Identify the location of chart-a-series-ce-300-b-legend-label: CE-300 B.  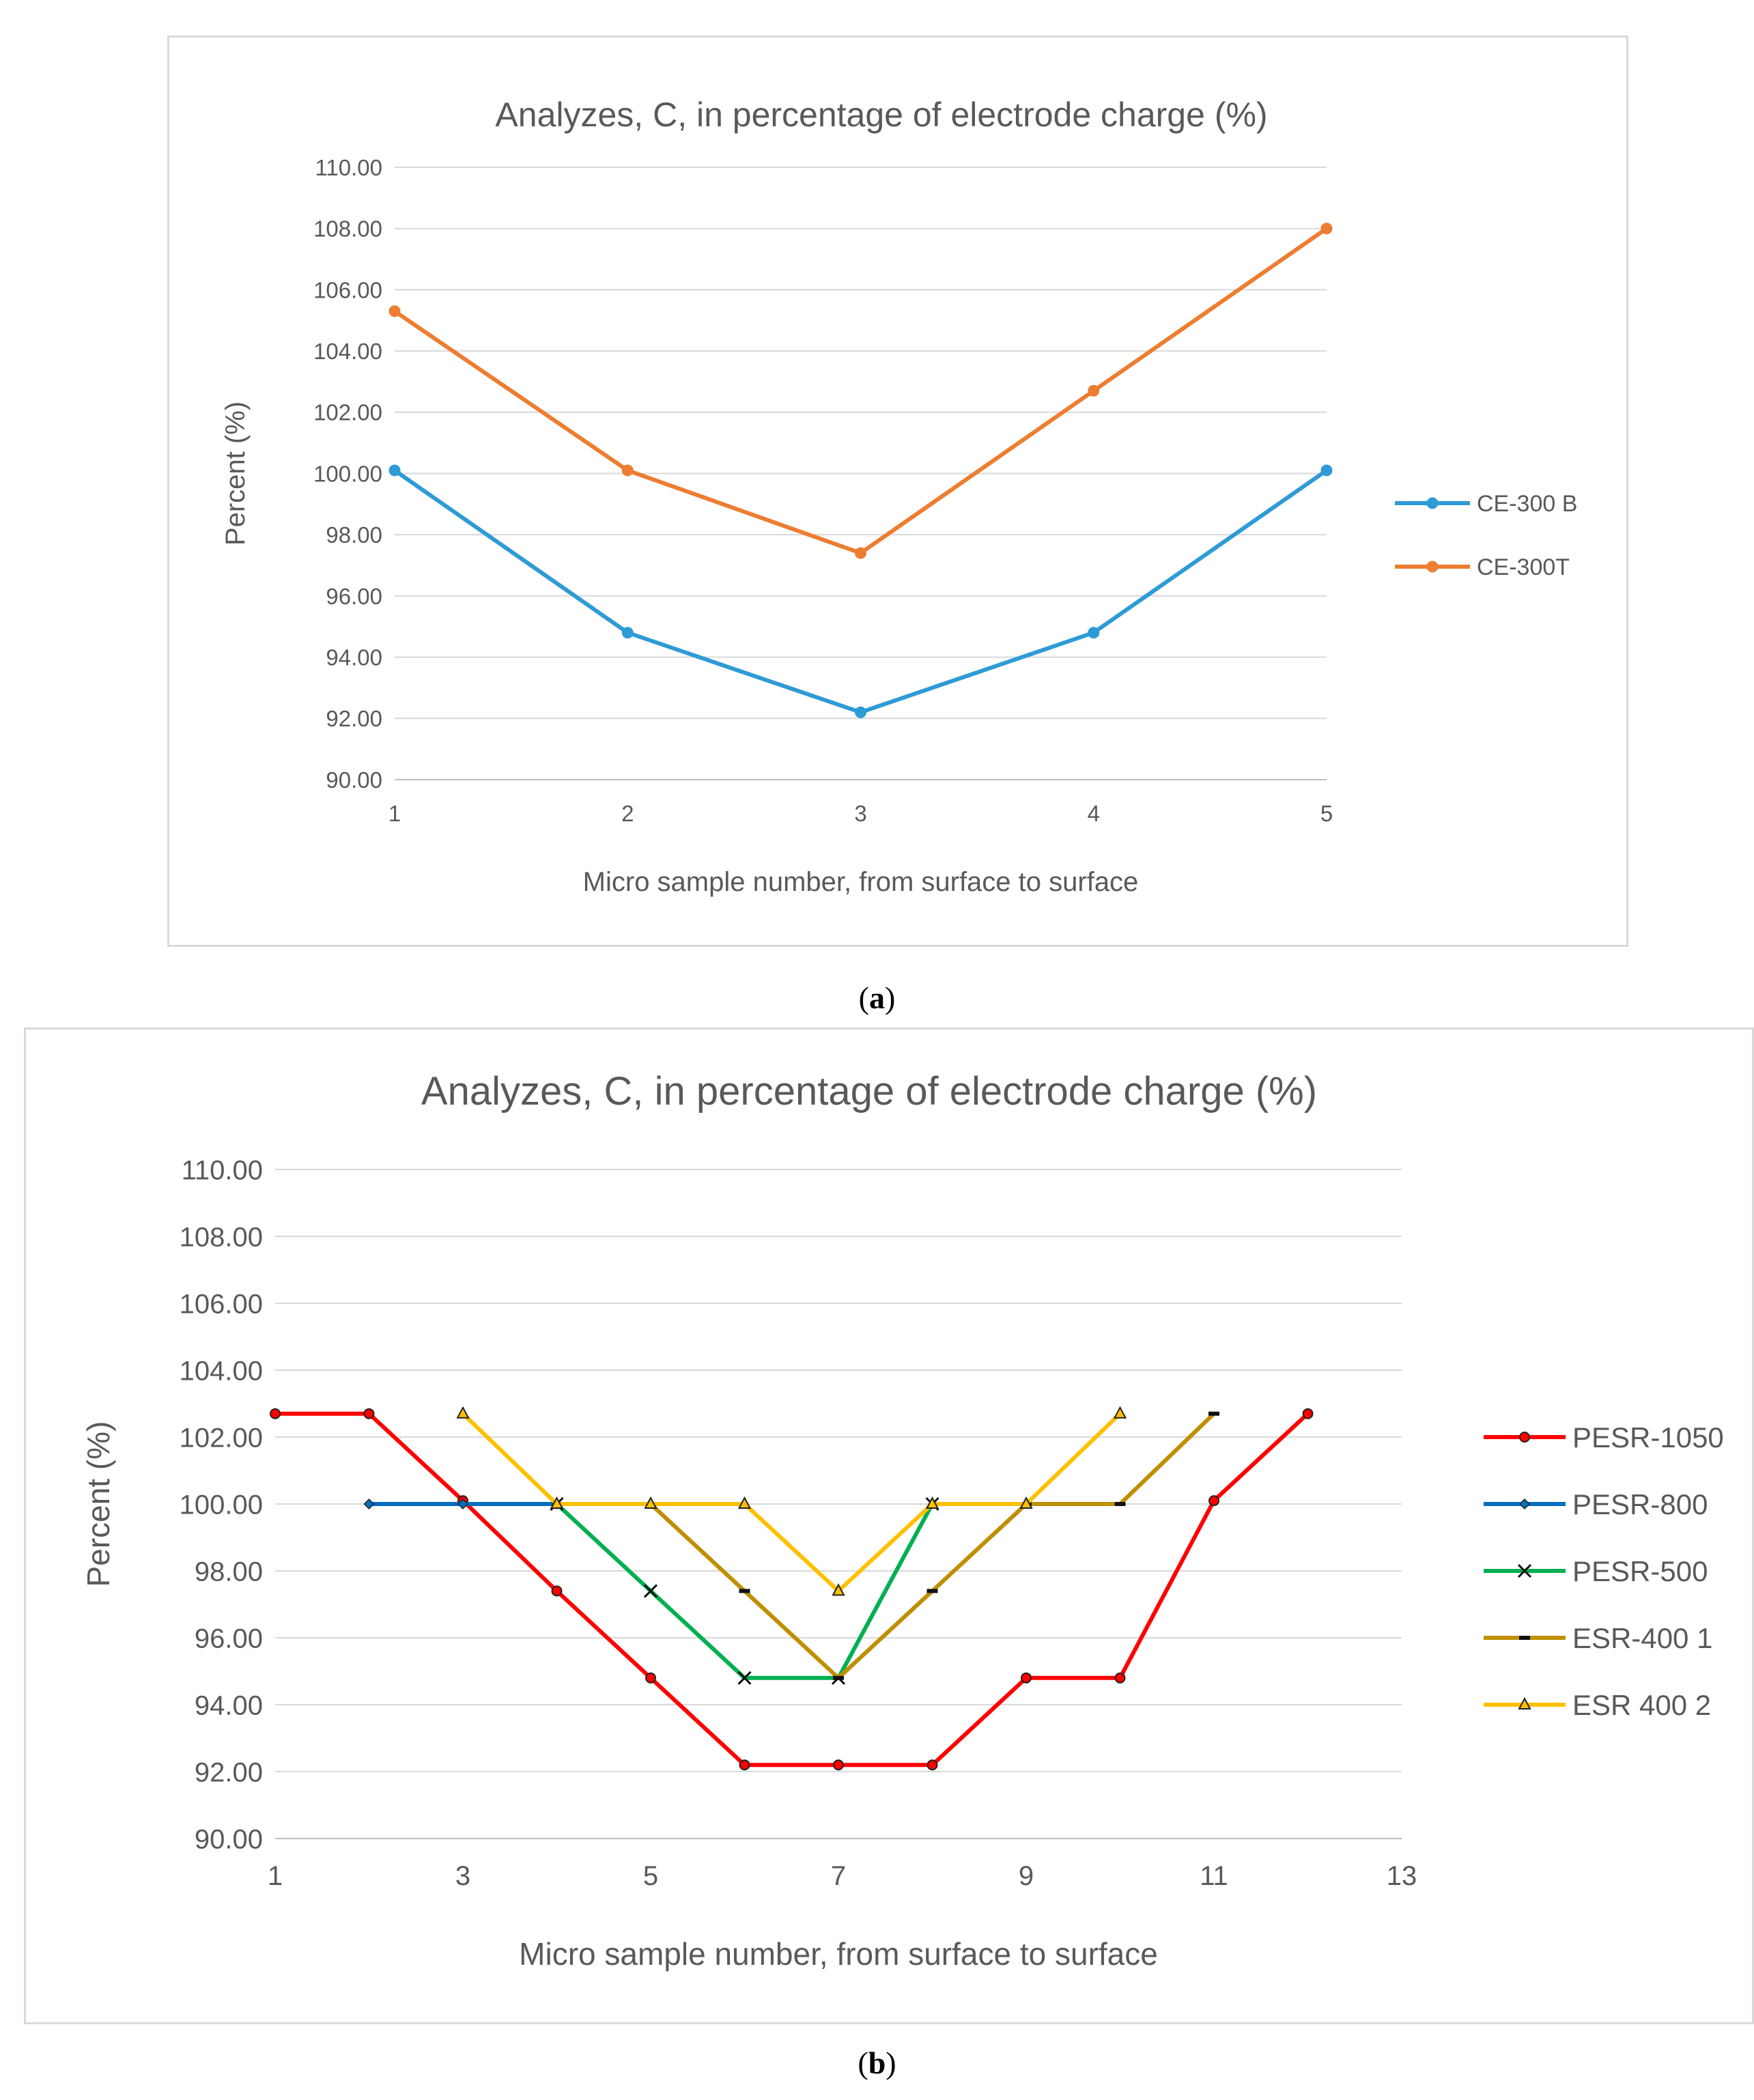
(1527, 504).